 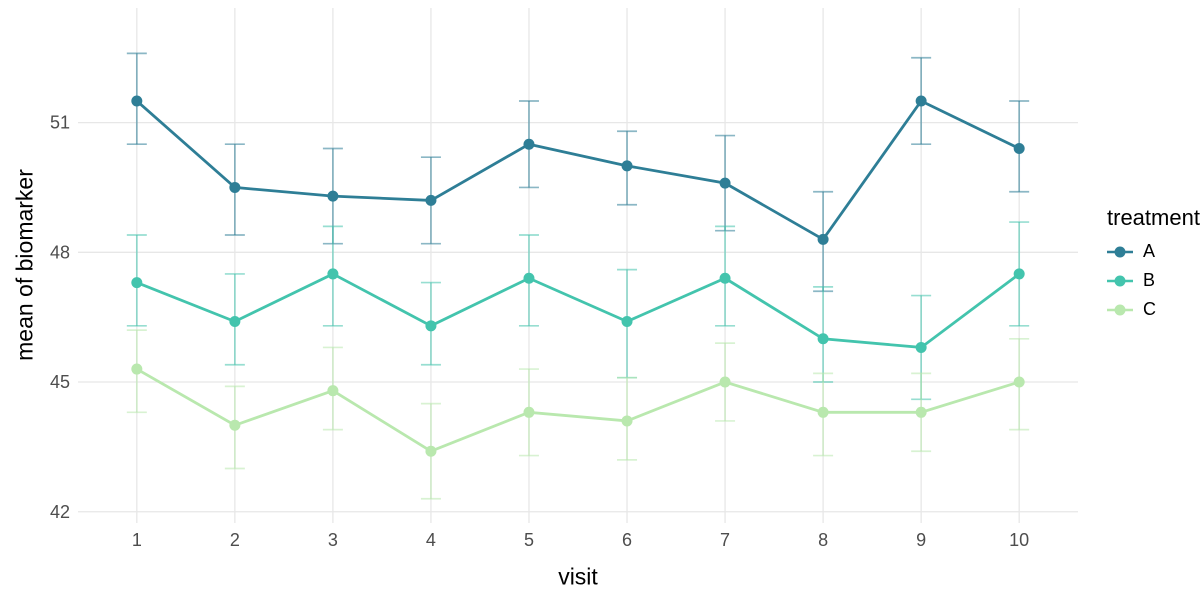 What do you see at coordinates (431, 540) in the screenshot?
I see `x-tick-label: 4` at bounding box center [431, 540].